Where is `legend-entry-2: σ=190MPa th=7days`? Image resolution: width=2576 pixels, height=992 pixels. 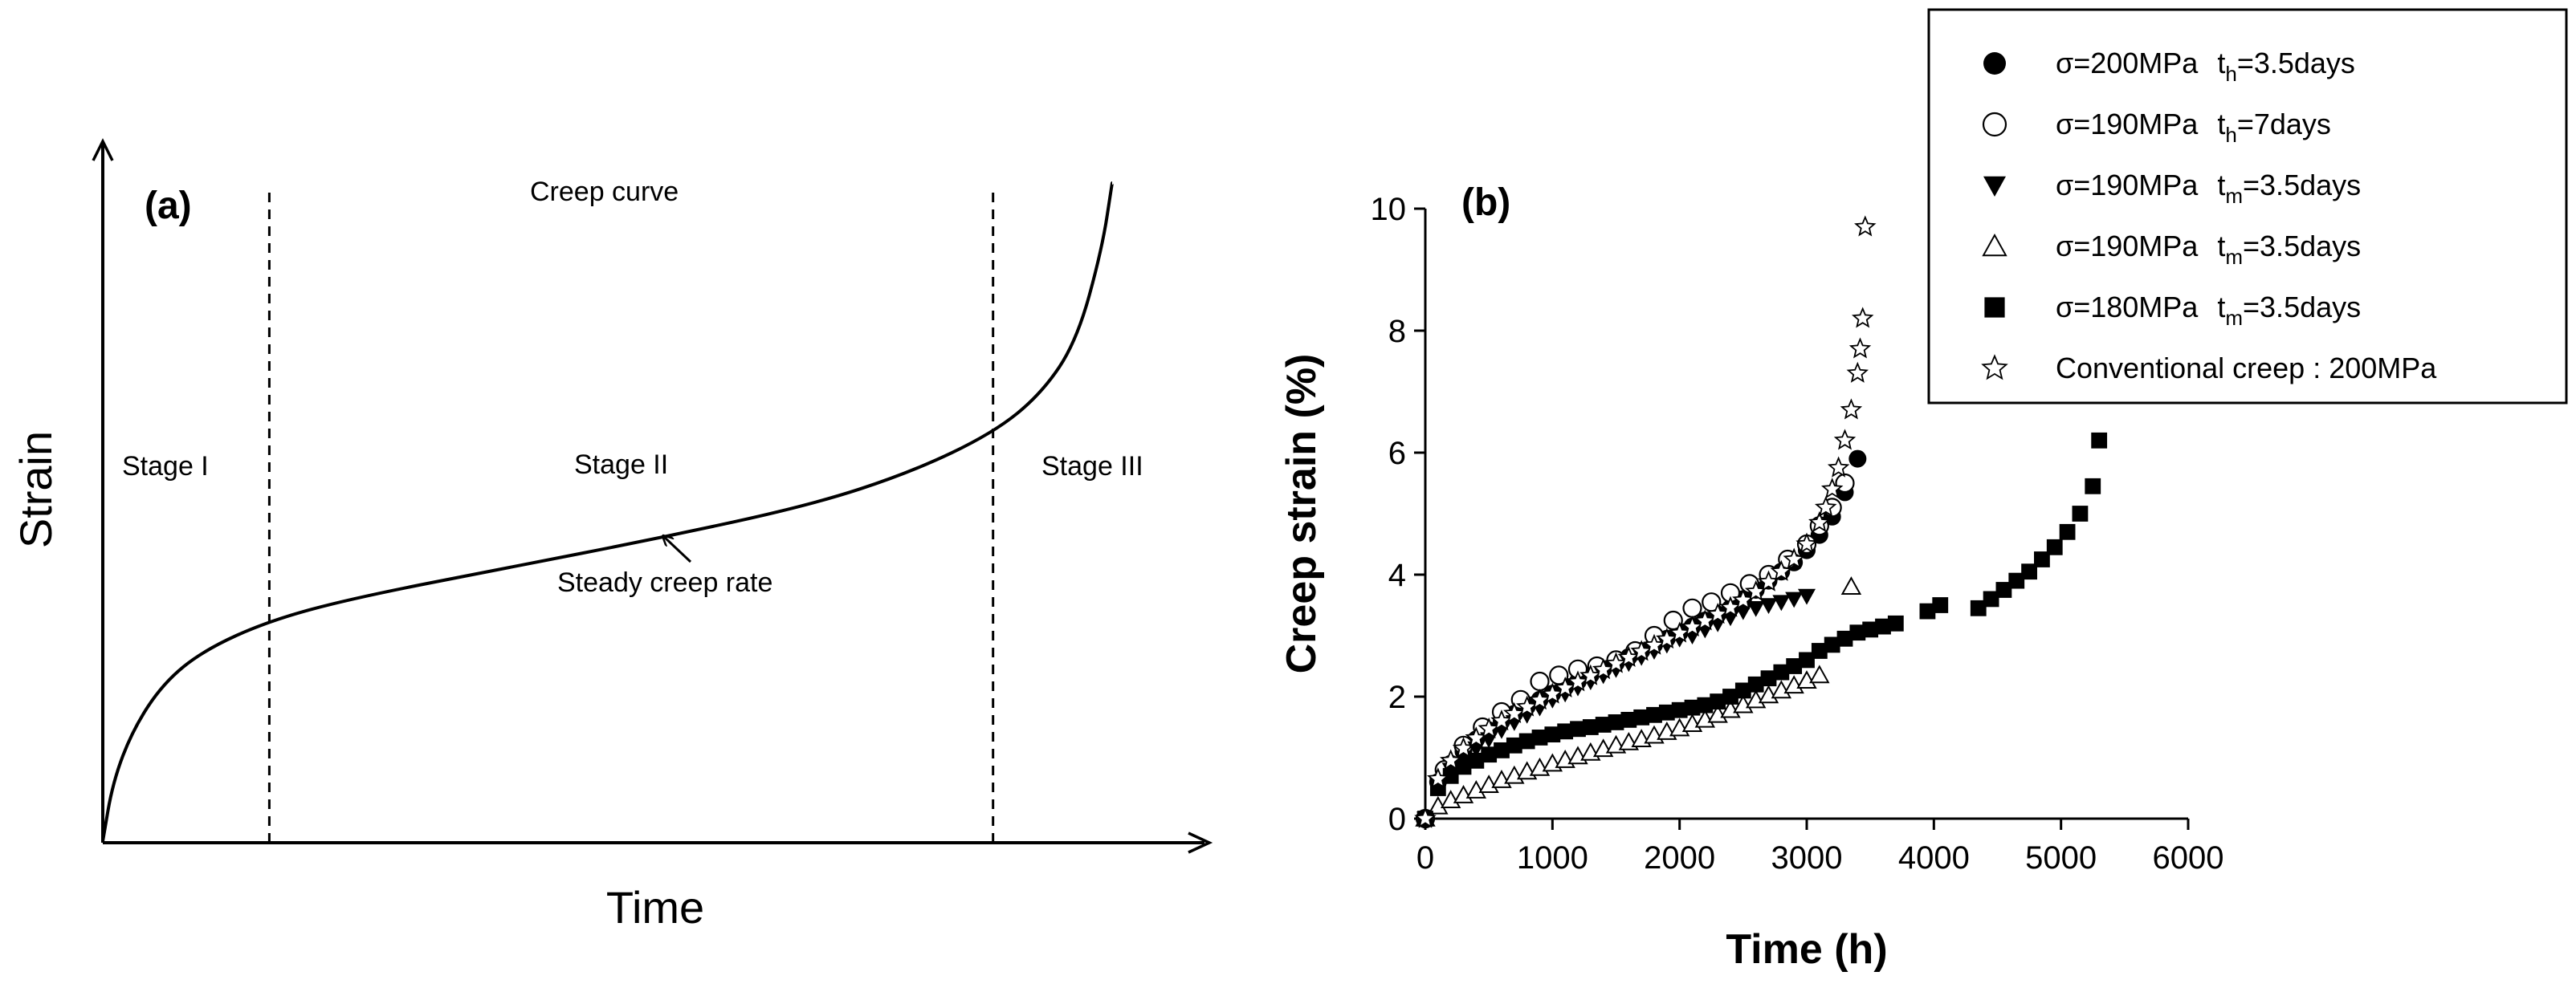
legend-entry-2: σ=190MPa th=7days is located at coordinates (2193, 127).